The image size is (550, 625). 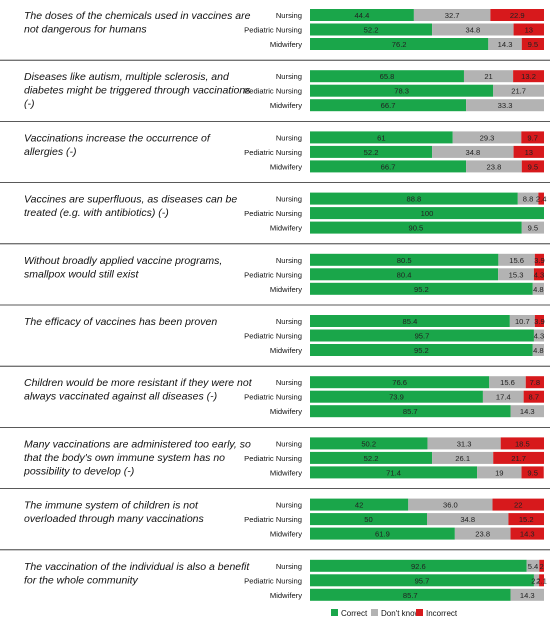 I want to click on value-label: 100, so click(x=427, y=213).